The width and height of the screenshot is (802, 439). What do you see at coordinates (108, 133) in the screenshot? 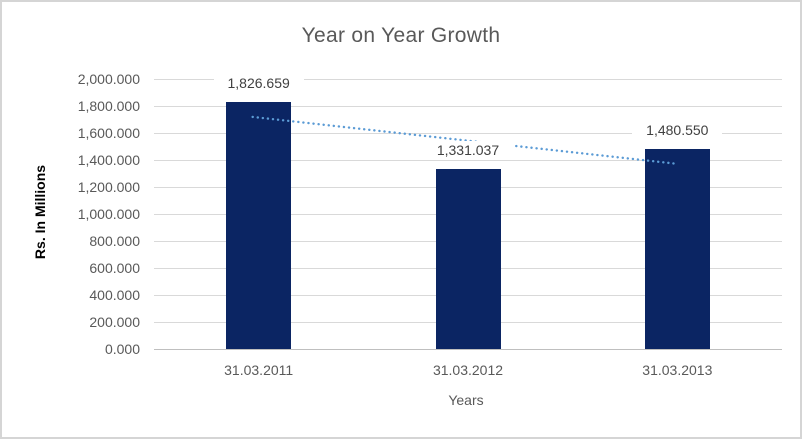
I see `y-tick-label: 1,600.000` at bounding box center [108, 133].